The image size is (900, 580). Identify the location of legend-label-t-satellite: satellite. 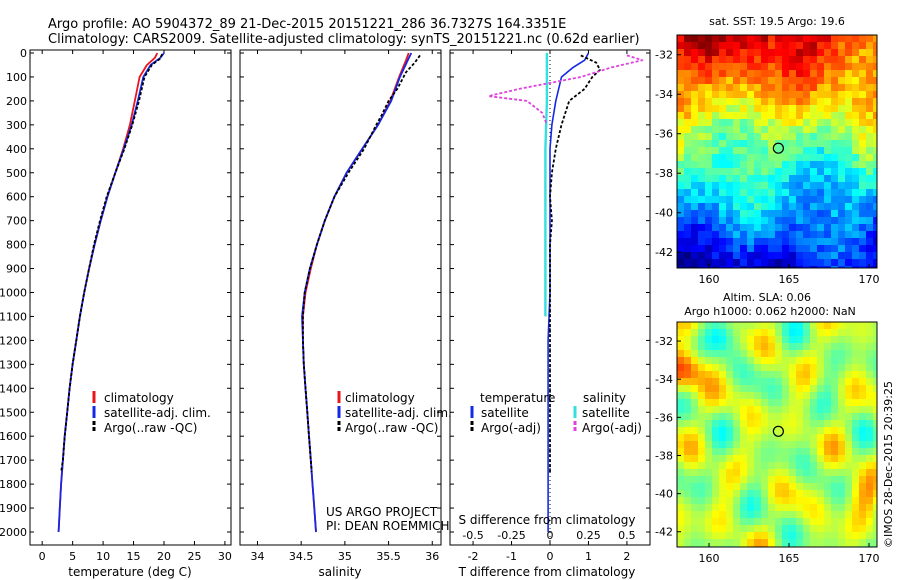
(505, 413).